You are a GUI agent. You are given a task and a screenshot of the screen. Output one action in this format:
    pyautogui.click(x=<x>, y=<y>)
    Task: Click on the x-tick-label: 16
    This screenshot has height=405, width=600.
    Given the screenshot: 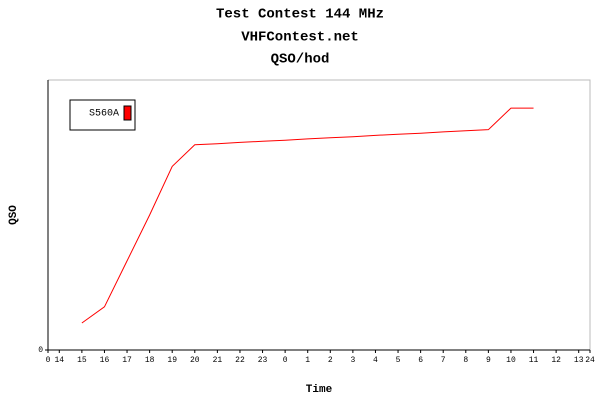 What is the action you would take?
    pyautogui.click(x=105, y=360)
    